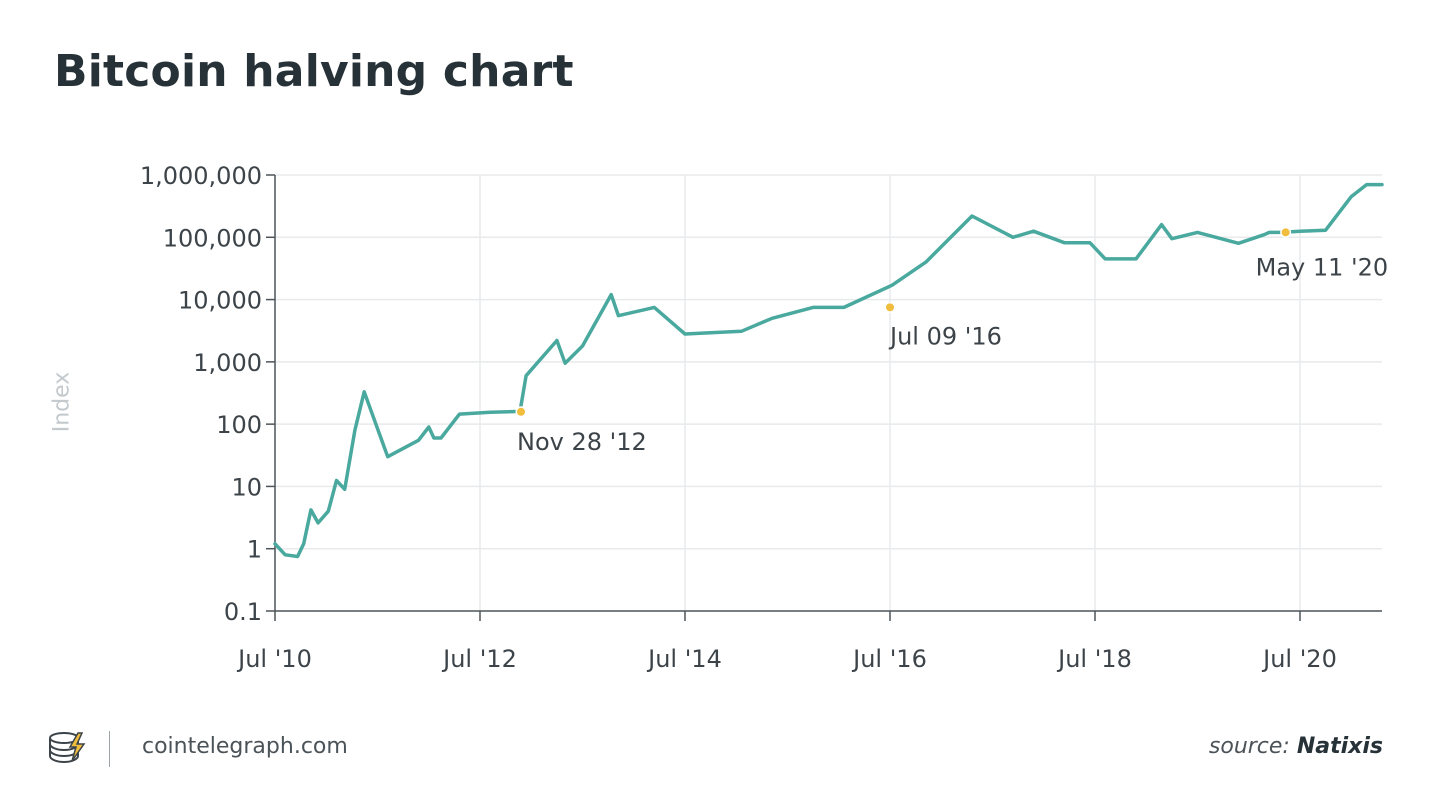 The width and height of the screenshot is (1429, 810). What do you see at coordinates (201, 176) in the screenshot?
I see `y-tick-label: 1,000,000` at bounding box center [201, 176].